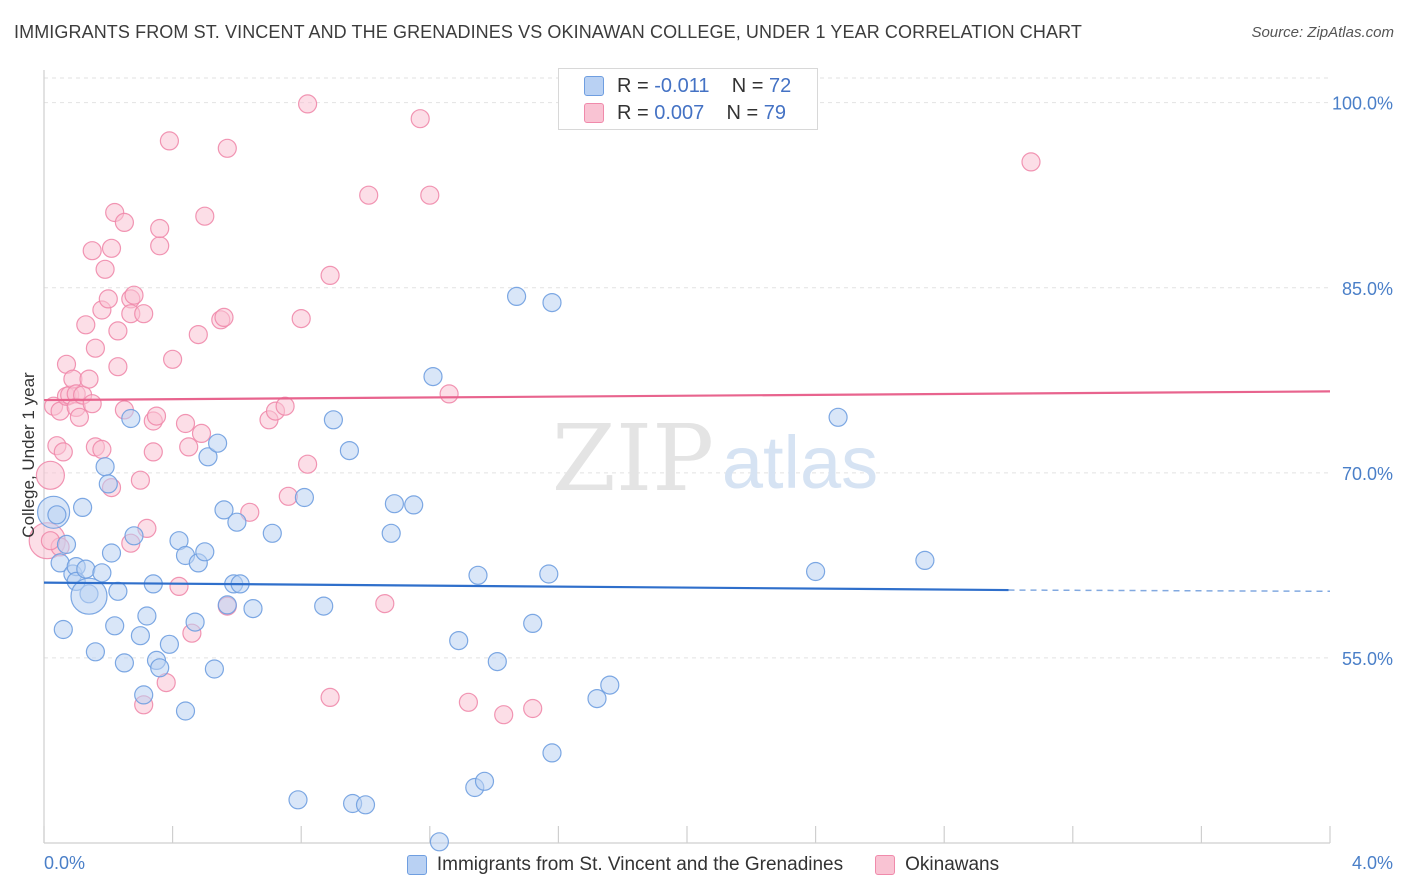  I want to click on y-tick-label: 55.0%, so click(1367, 659).